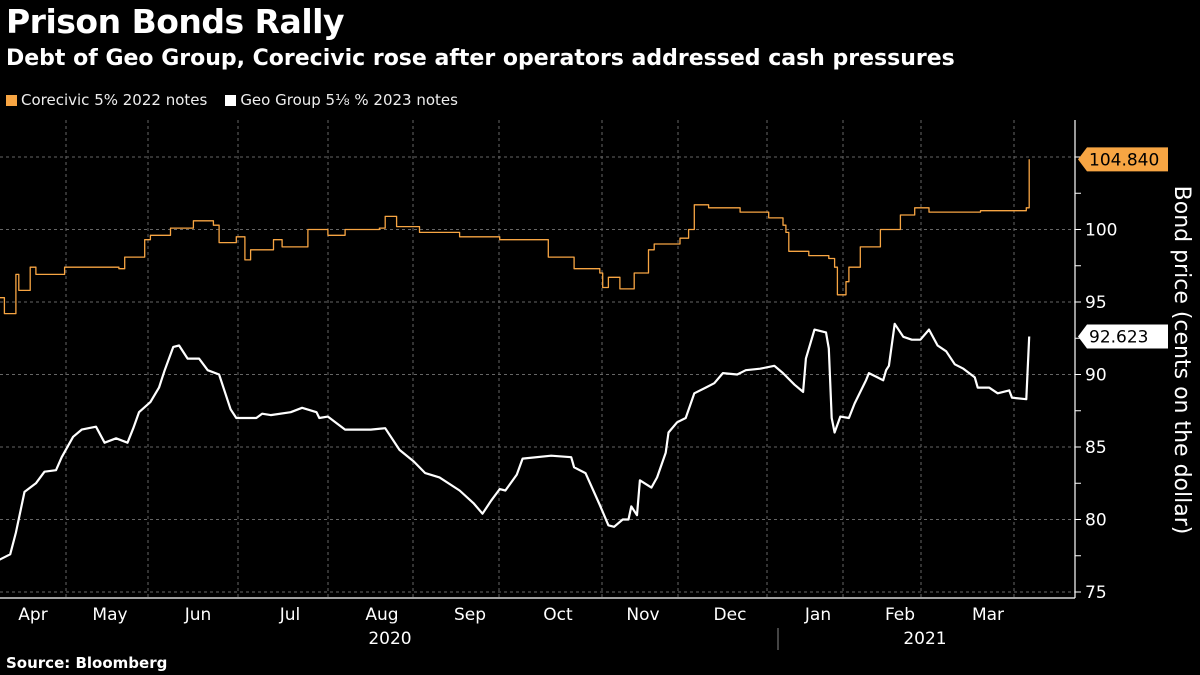 The width and height of the screenshot is (1200, 675). What do you see at coordinates (1096, 593) in the screenshot?
I see `y-tick-label: 75` at bounding box center [1096, 593].